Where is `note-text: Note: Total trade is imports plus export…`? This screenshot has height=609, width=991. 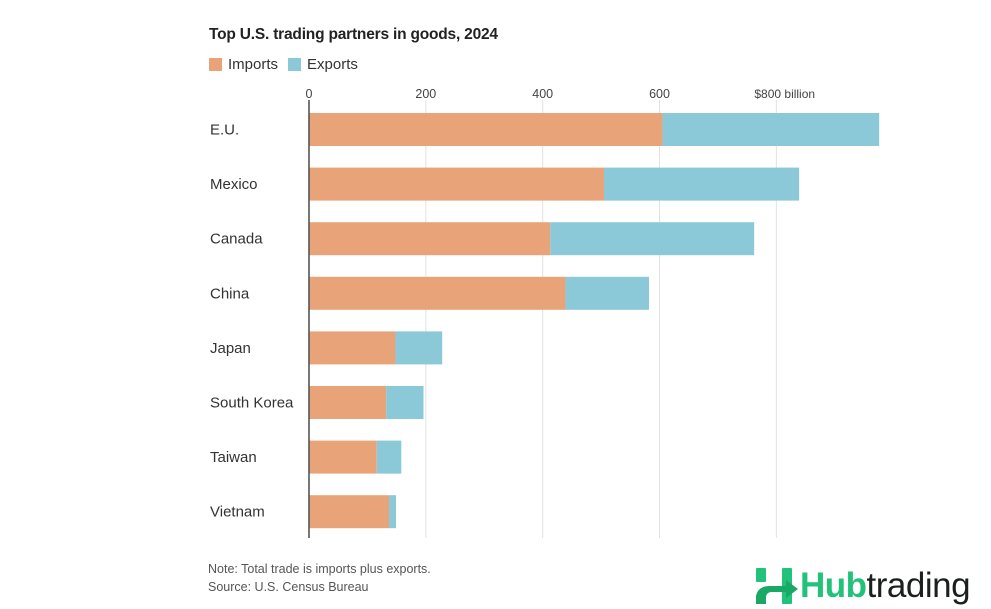 note-text: Note: Total trade is imports plus export… is located at coordinates (319, 569).